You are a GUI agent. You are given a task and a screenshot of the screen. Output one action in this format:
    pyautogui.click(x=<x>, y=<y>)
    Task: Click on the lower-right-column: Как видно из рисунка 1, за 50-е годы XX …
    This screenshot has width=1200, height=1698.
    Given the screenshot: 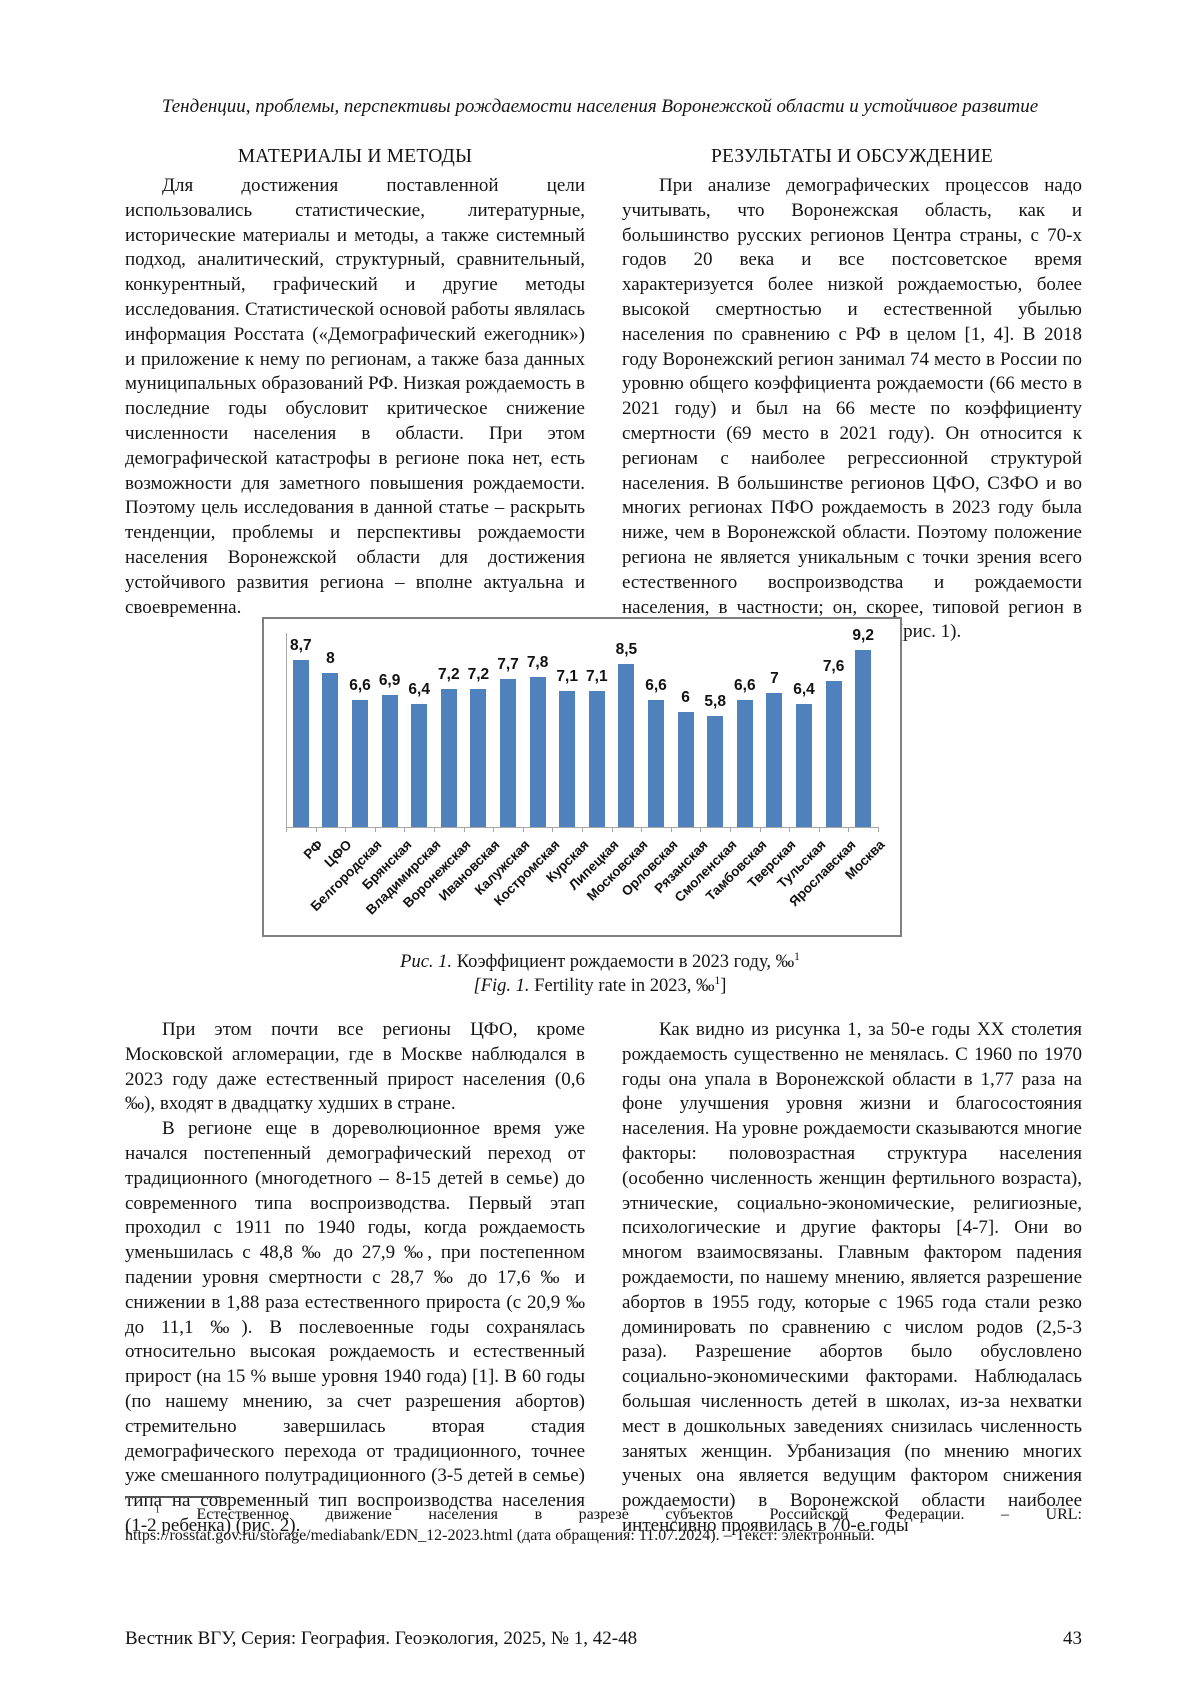 What is the action you would take?
    pyautogui.click(x=852, y=1278)
    